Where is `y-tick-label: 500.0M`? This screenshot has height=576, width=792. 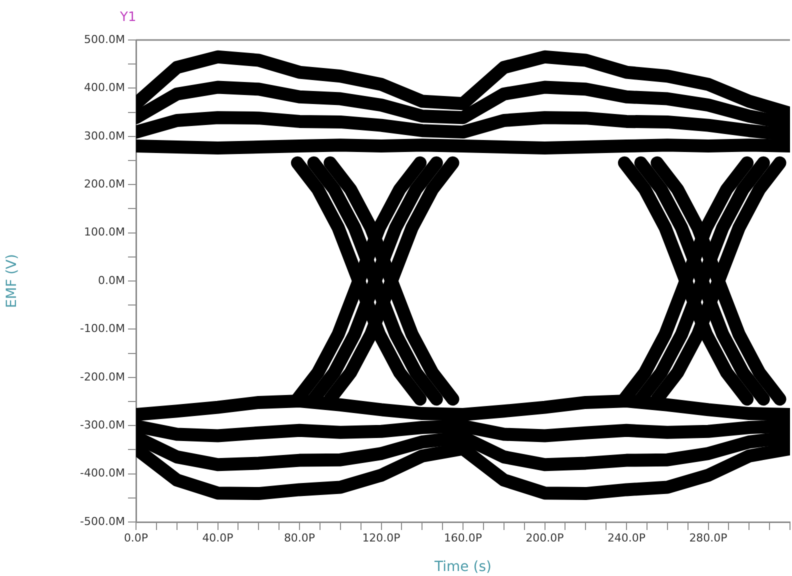 y-tick-label: 500.0M is located at coordinates (104, 39).